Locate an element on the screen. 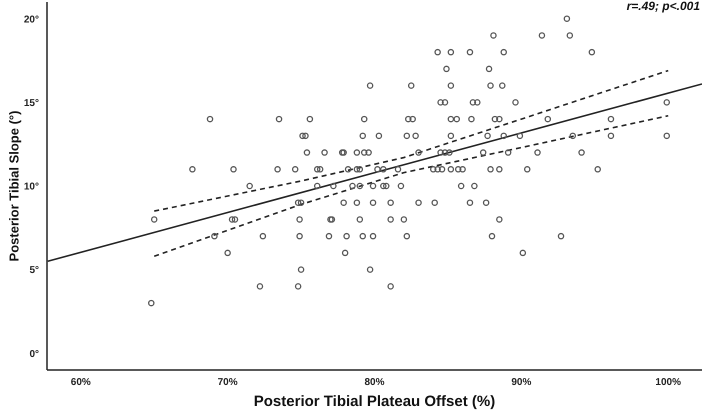  x-tick-label: 80% is located at coordinates (374, 382).